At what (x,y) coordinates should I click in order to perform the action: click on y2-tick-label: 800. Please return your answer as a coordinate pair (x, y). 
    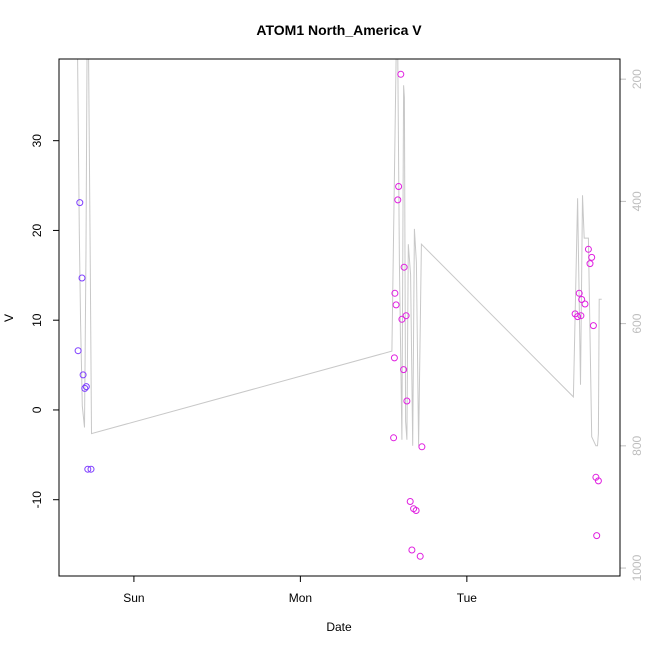
    Looking at the image, I should click on (637, 446).